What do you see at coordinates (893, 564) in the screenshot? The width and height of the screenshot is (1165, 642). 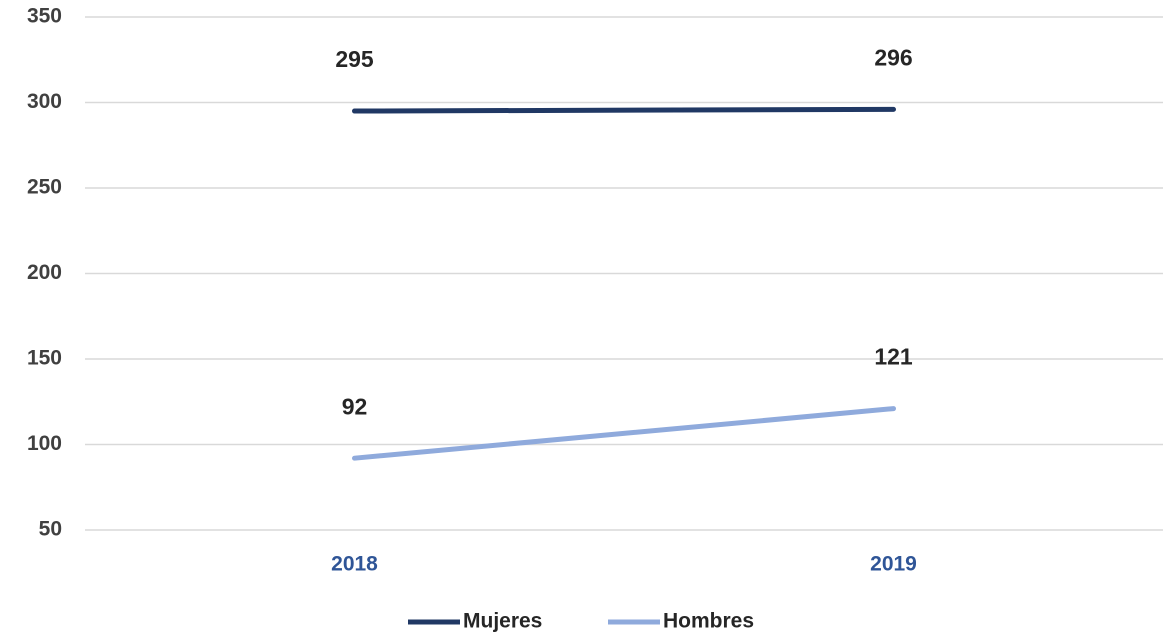 I see `x-tick-label: 2019` at bounding box center [893, 564].